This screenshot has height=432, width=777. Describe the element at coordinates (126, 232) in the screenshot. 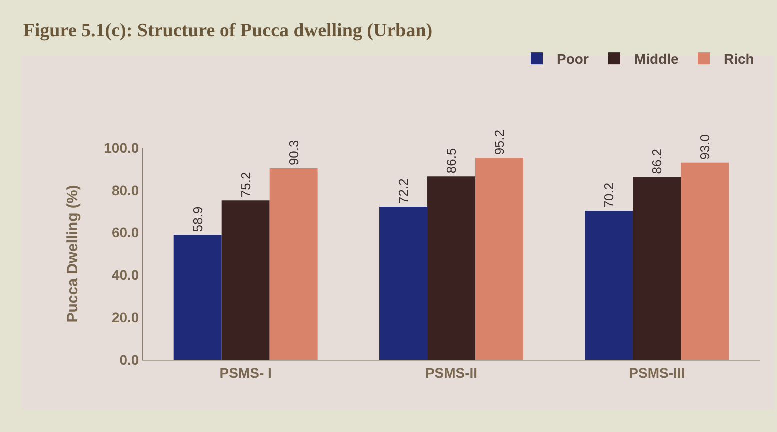

I see `y-tick-label: 60.0` at that location.